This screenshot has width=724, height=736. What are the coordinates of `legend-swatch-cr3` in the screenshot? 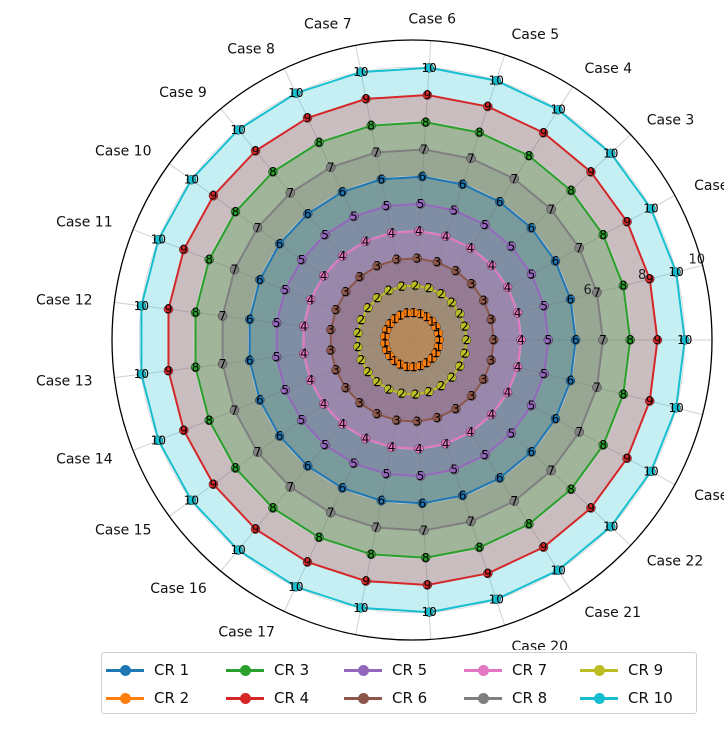 It's located at (245, 670).